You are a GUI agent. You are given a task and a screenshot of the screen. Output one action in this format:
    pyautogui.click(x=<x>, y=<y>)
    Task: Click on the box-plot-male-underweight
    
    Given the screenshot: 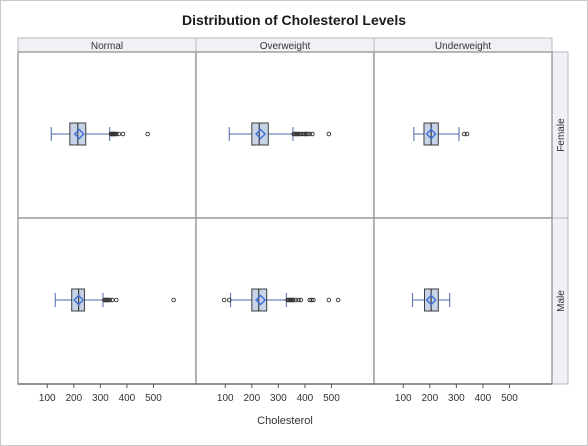 What is the action you would take?
    pyautogui.click(x=431, y=300)
    